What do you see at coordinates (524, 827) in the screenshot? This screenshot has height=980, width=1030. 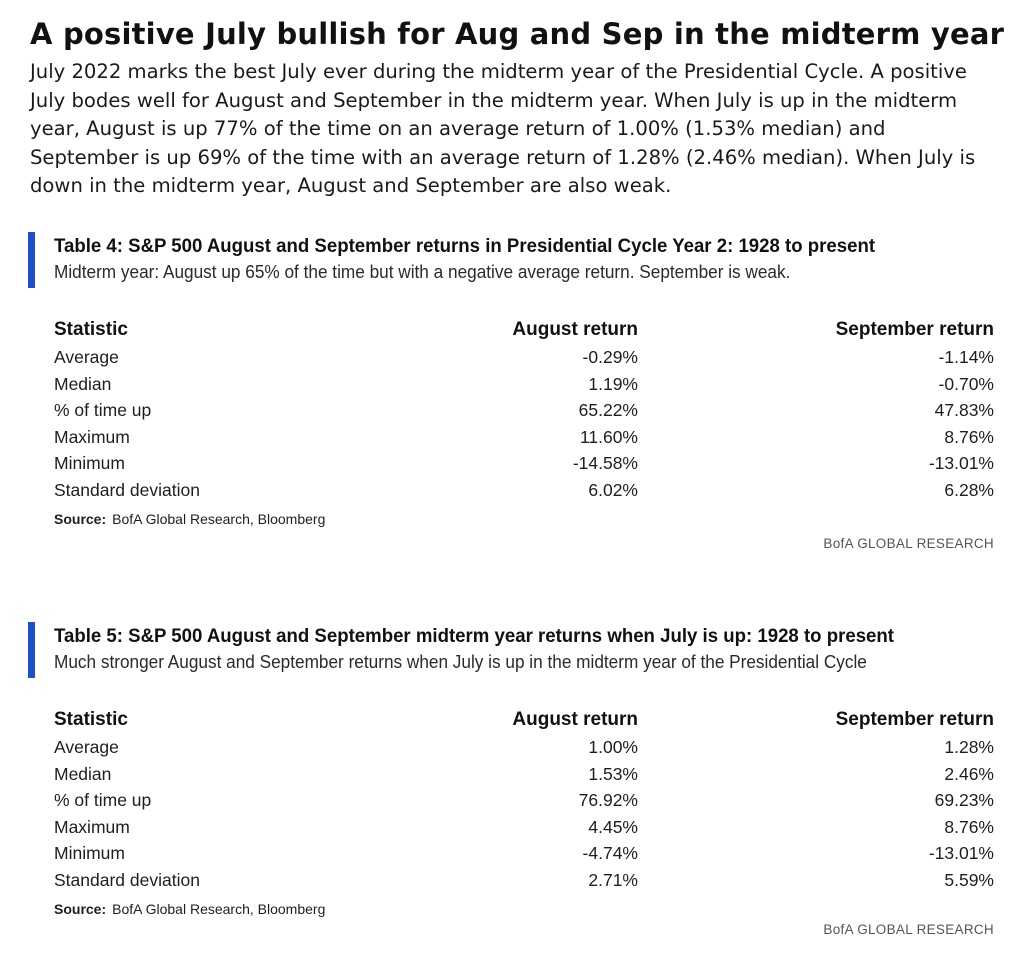 I see `table-row: Maximum 4.45% 8.76%` at bounding box center [524, 827].